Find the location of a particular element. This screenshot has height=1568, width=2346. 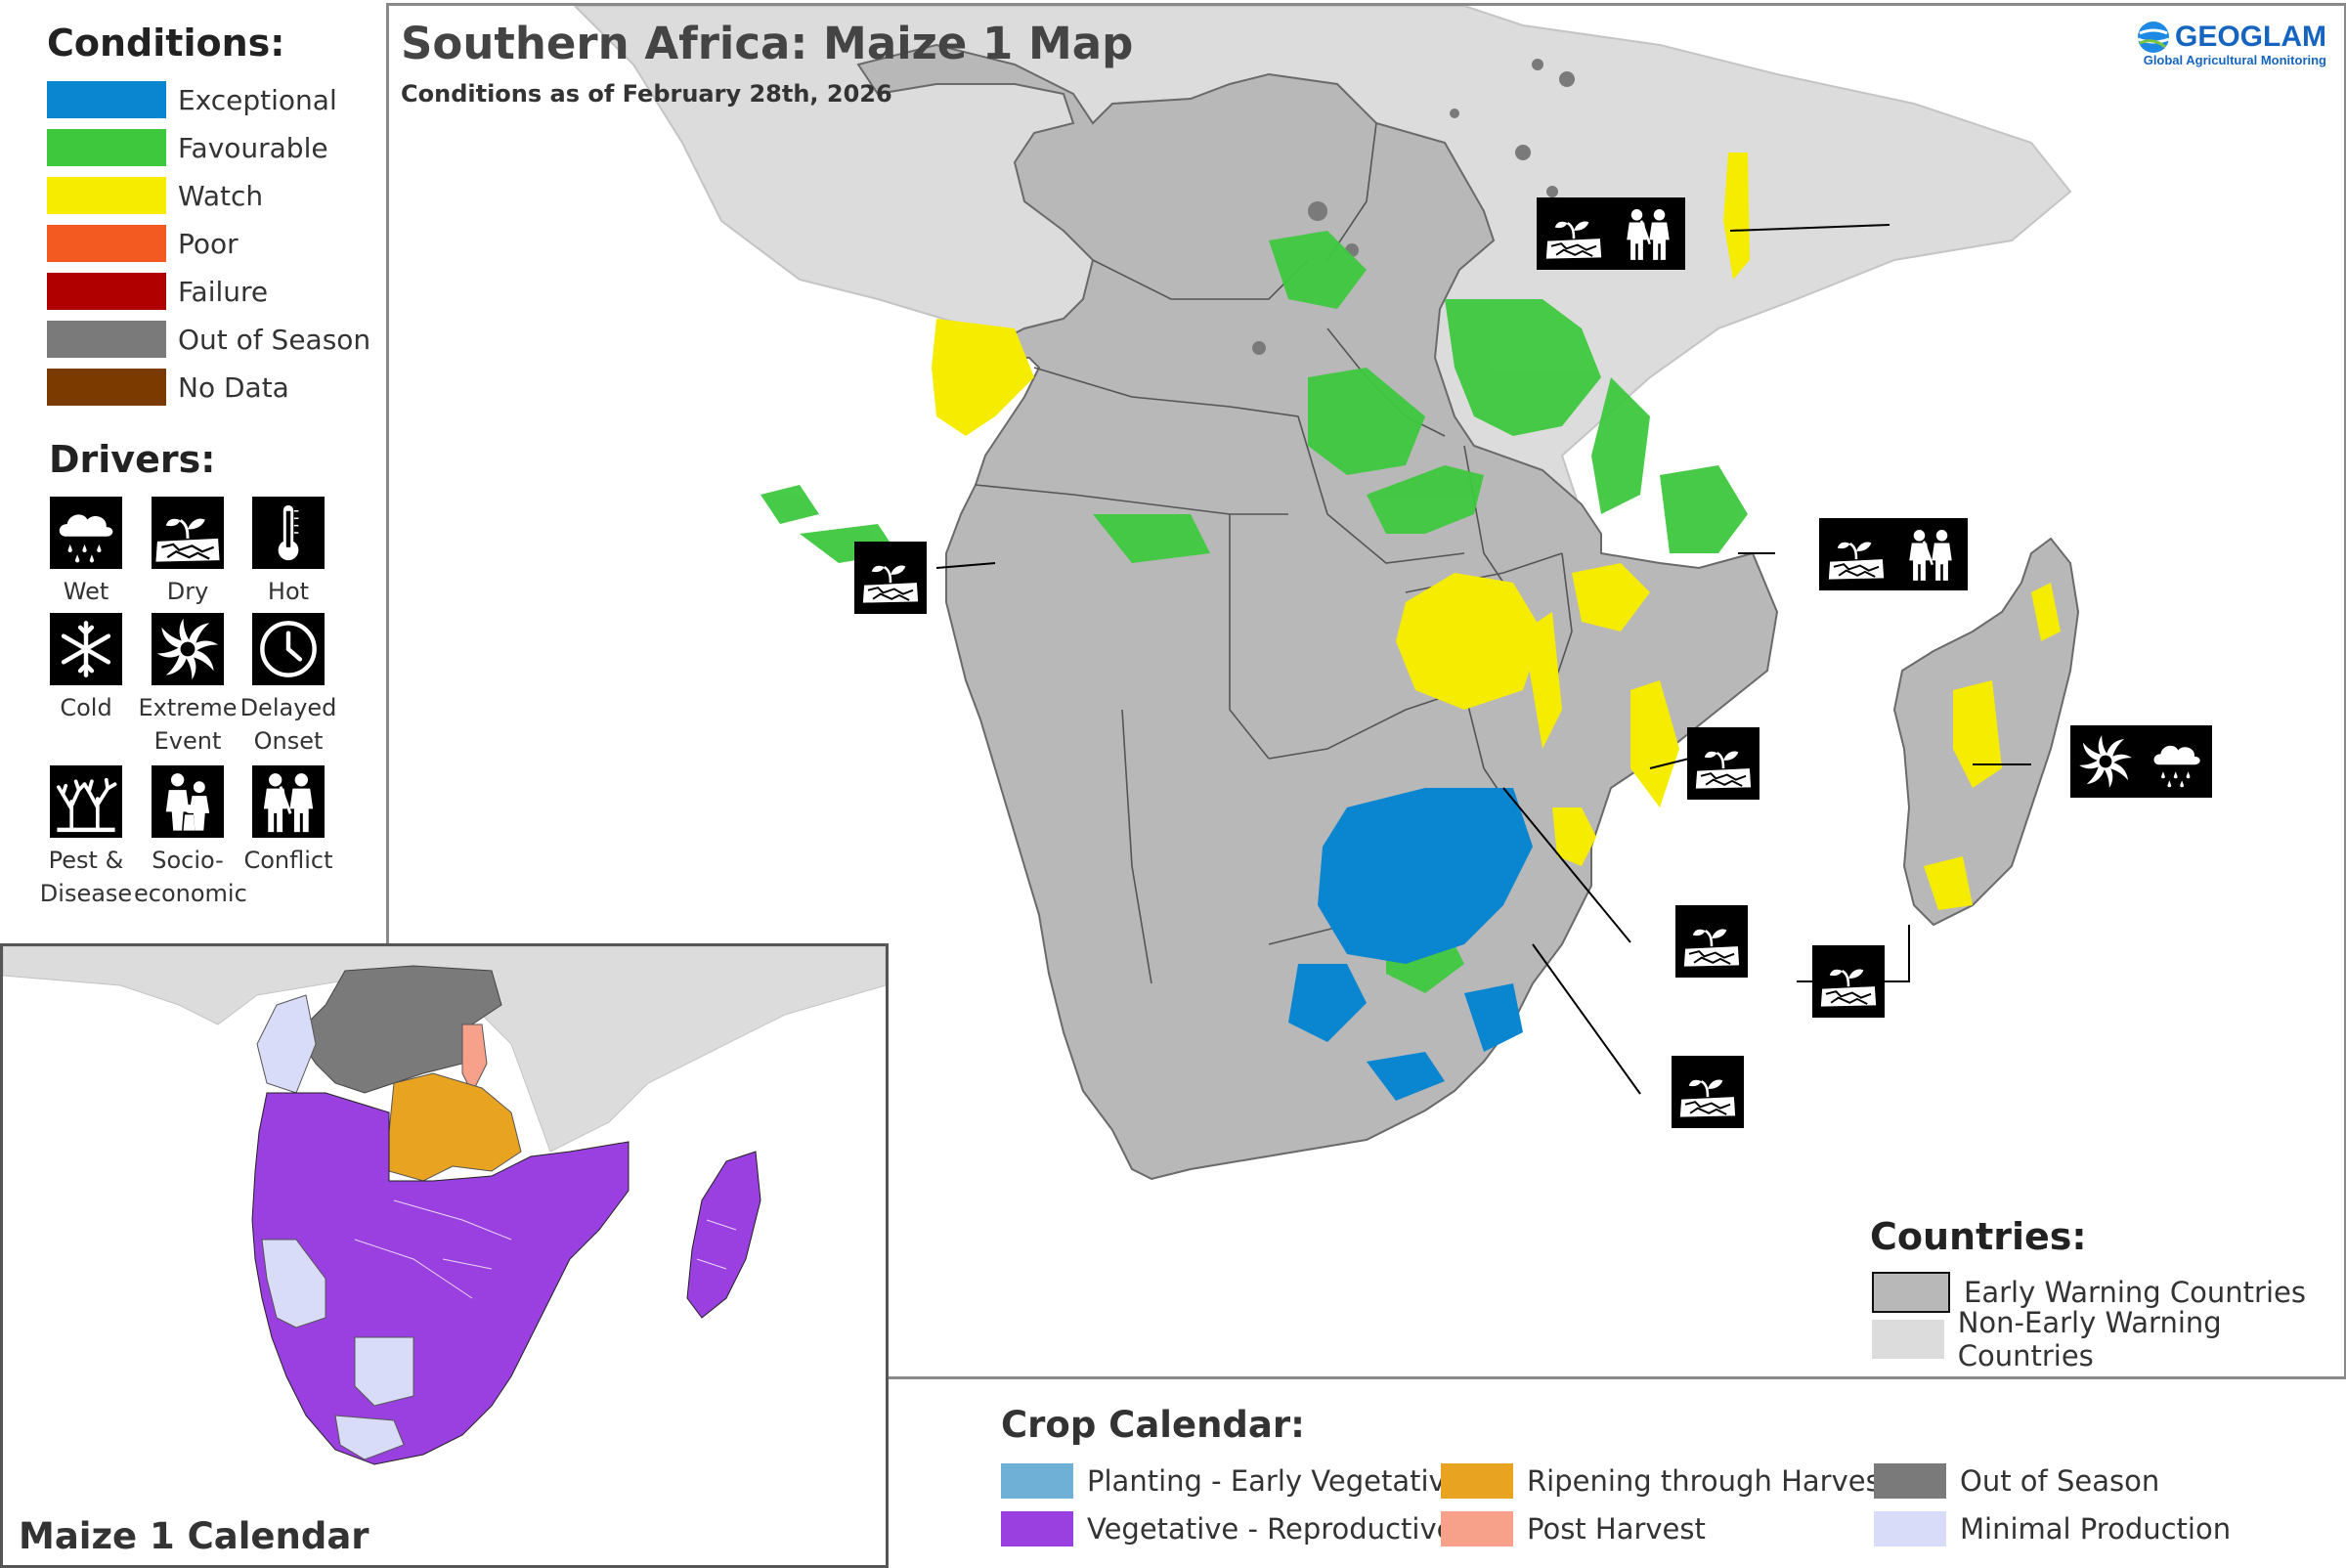

condition-failure: Failure is located at coordinates (158, 292).